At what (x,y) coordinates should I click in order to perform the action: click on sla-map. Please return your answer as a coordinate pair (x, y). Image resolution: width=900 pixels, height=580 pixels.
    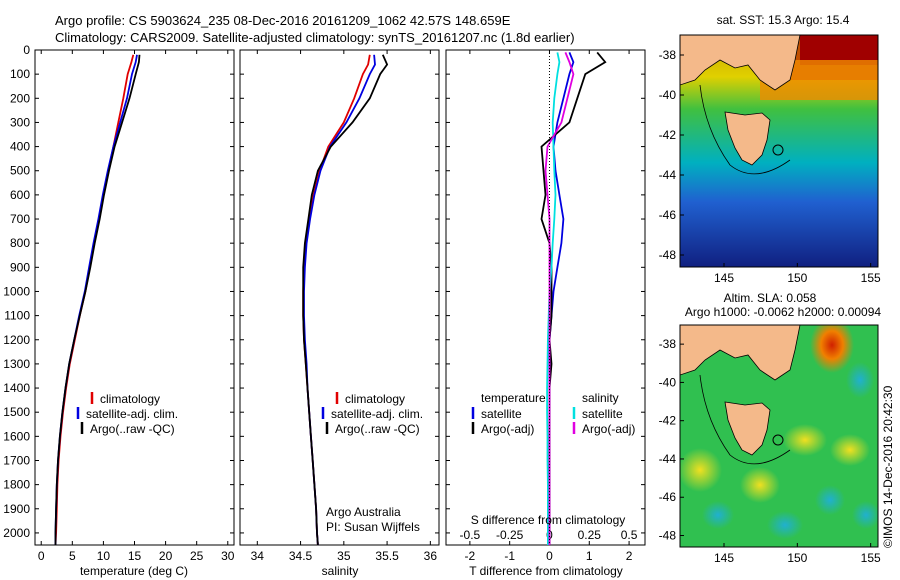
    Looking at the image, I should click on (779, 436).